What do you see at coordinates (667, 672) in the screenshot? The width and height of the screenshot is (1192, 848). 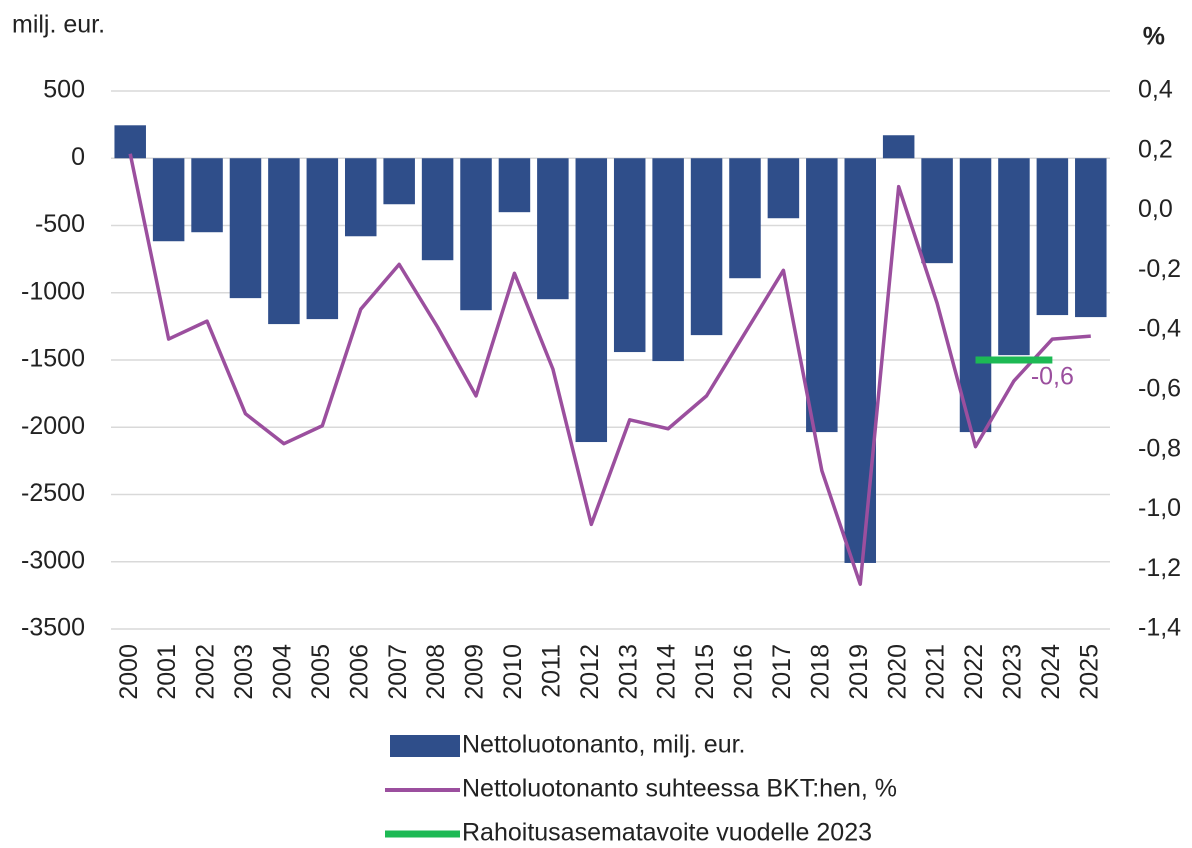 I see `x-tick-label: 2014` at bounding box center [667, 672].